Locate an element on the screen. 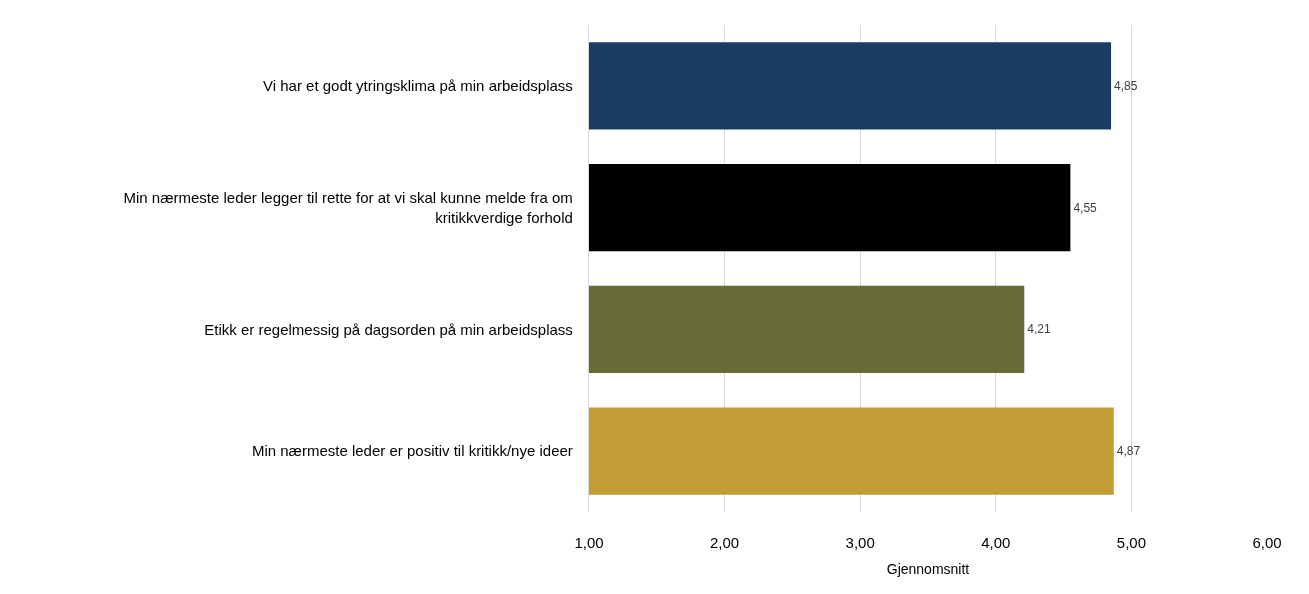 This screenshot has width=1309, height=594. x-tick-label: 1,00 is located at coordinates (589, 542).